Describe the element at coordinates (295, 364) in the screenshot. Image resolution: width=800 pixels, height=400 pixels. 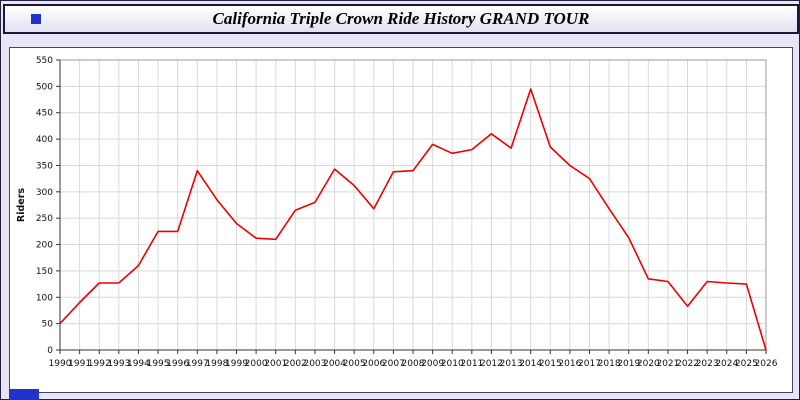
I see `svg-text: 2002` at that location.